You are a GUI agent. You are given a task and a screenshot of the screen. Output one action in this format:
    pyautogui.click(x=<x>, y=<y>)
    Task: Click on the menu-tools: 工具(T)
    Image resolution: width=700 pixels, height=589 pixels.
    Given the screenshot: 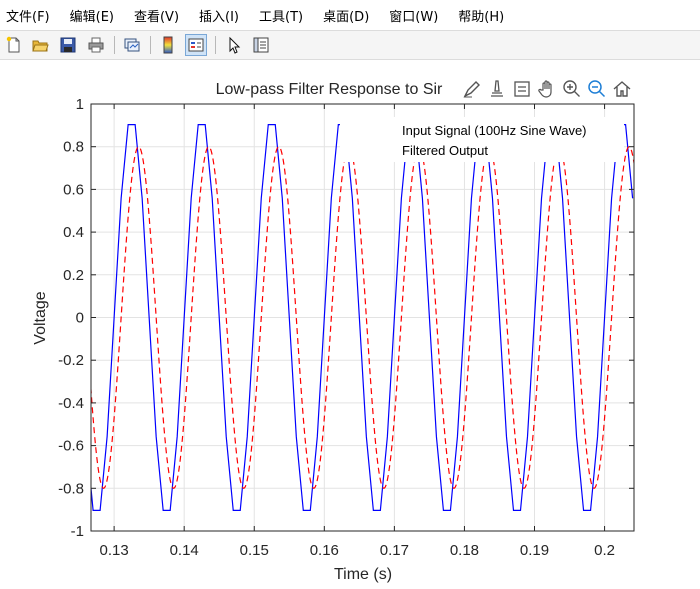 What is the action you would take?
    pyautogui.click(x=281, y=17)
    